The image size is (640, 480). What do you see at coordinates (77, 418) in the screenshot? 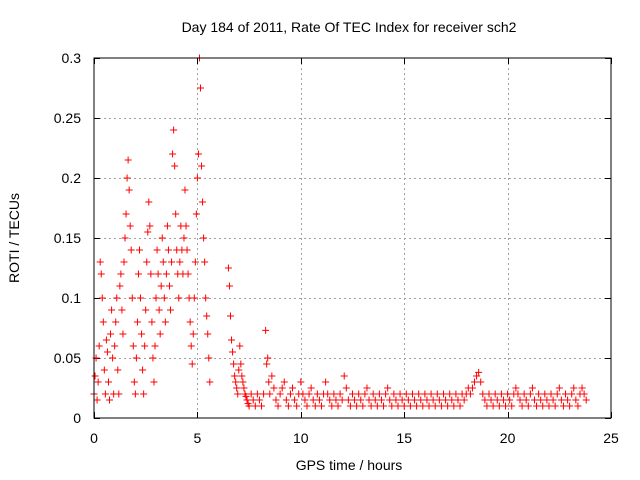
I see `y-tick-label: 0` at bounding box center [77, 418].